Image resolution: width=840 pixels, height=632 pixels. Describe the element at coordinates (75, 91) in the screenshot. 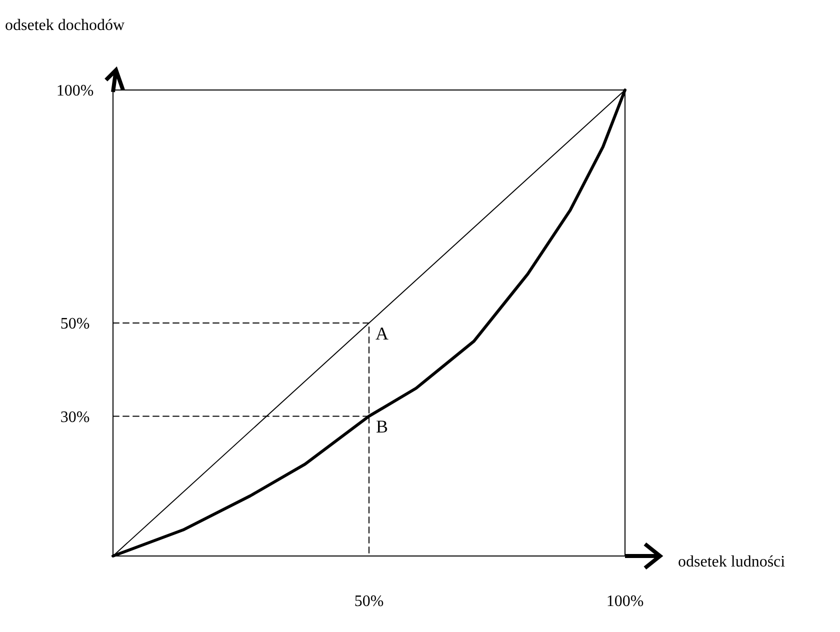

I see `y-tick-label: 100%` at that location.